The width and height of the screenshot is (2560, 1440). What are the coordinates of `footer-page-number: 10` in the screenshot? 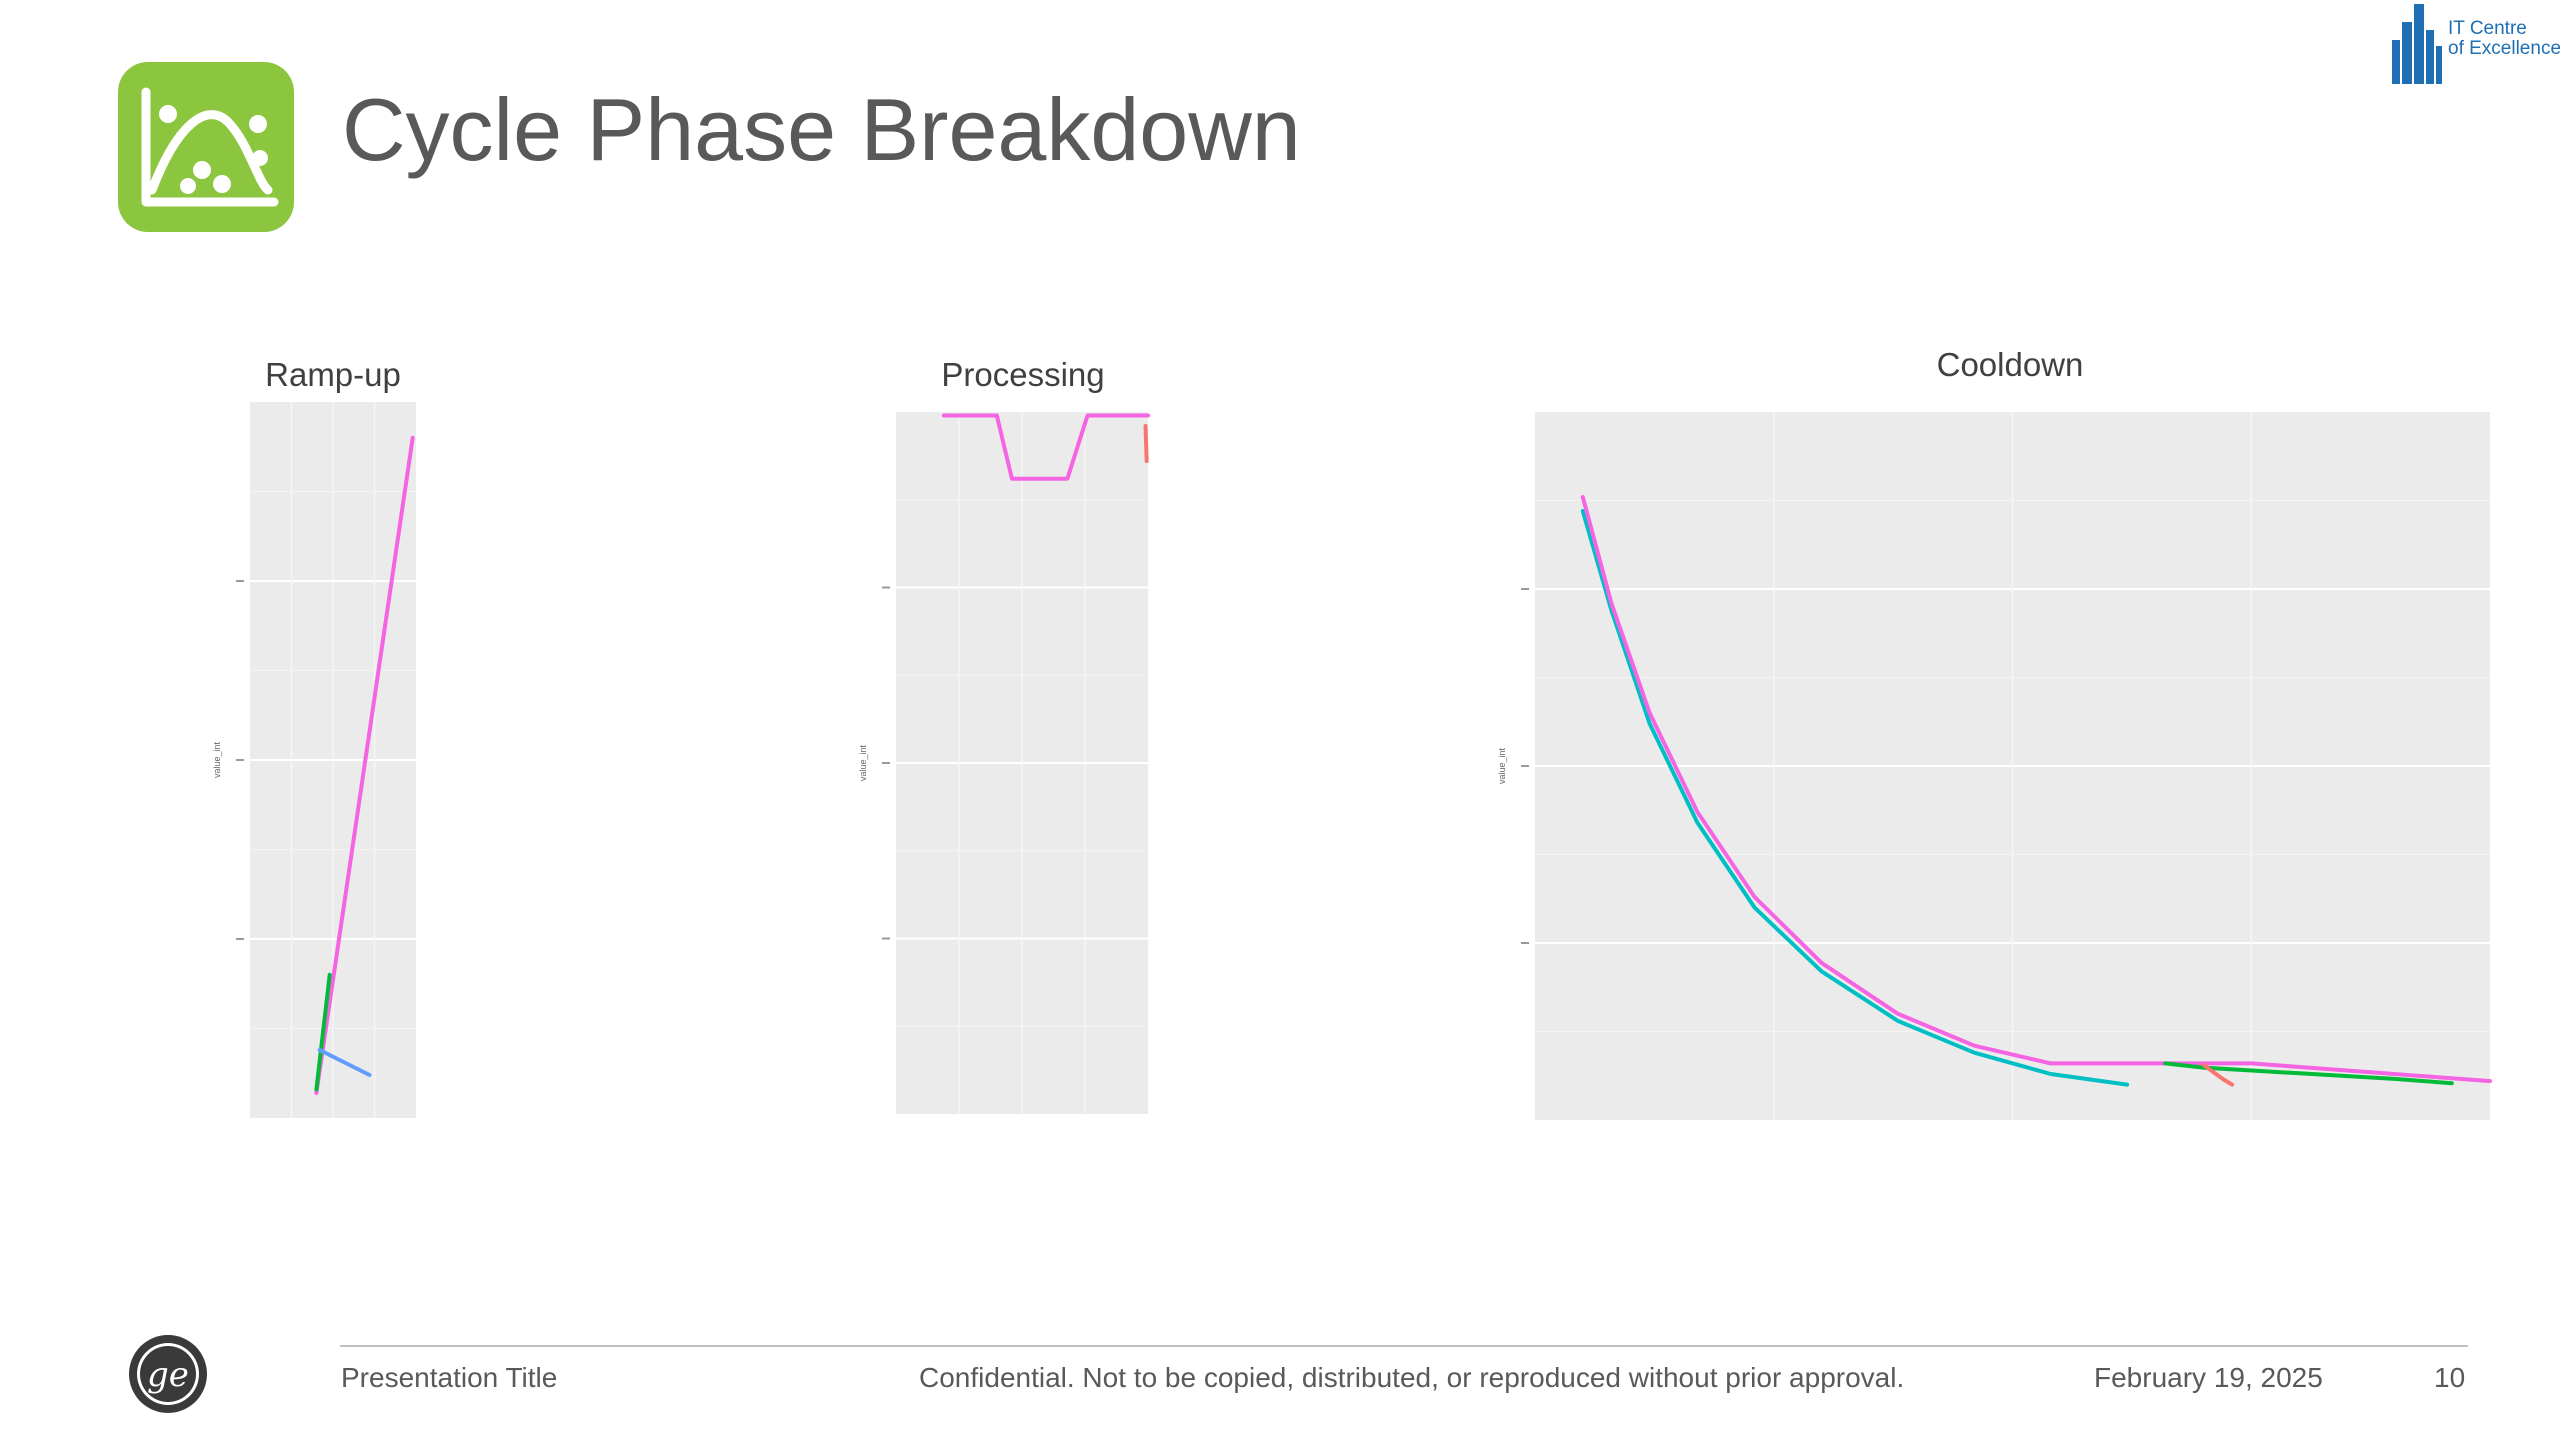 It's located at (2450, 1377).